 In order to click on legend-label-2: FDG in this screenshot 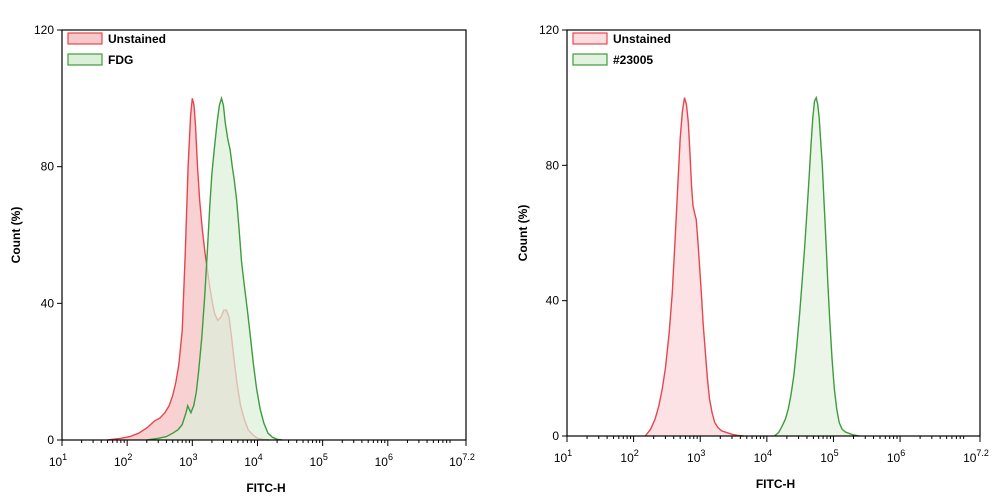, I will do `click(120, 60)`.